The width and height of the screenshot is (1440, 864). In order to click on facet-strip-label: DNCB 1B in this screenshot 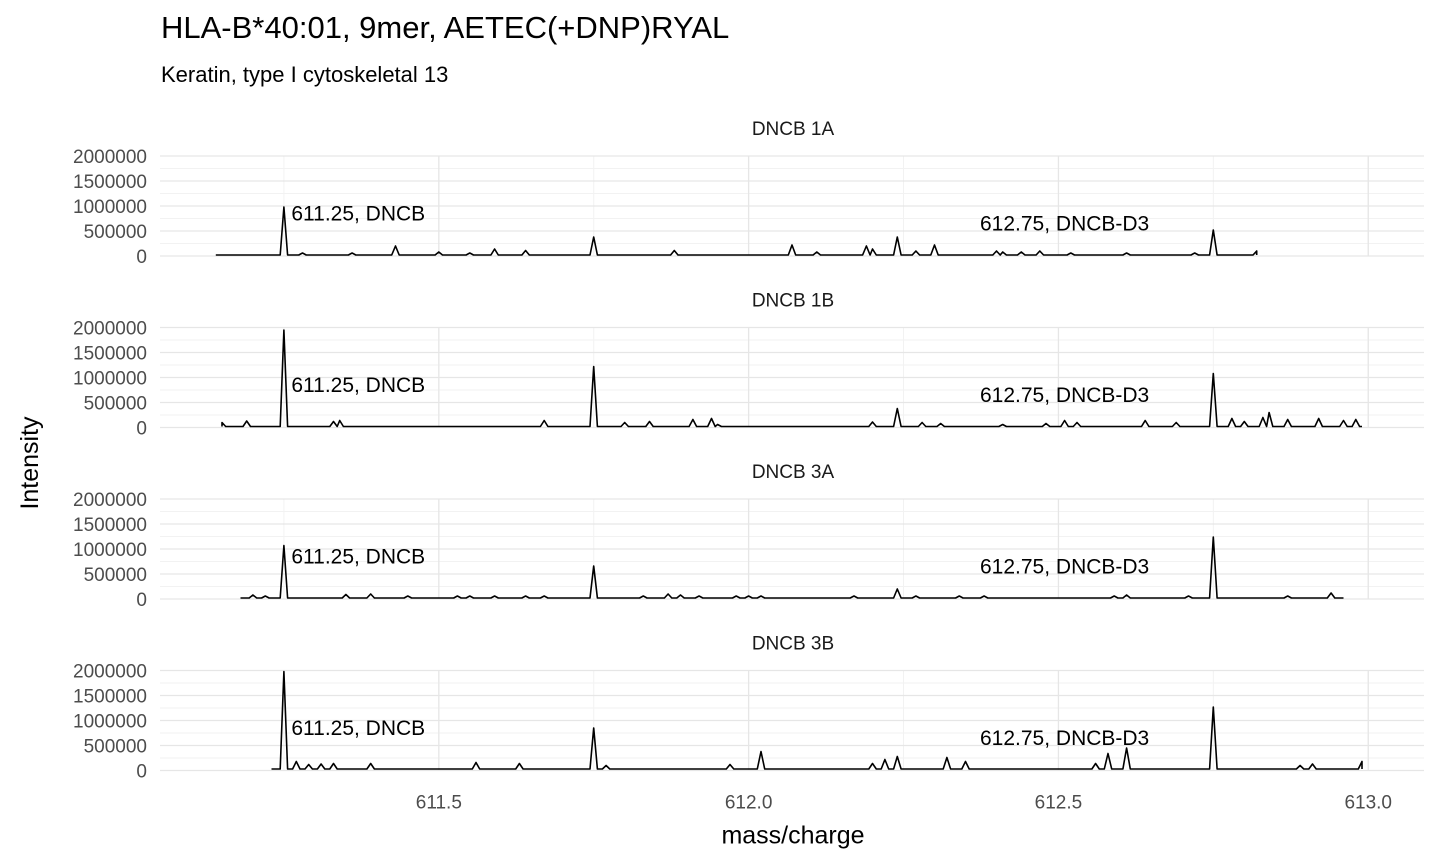, I will do `click(793, 301)`.